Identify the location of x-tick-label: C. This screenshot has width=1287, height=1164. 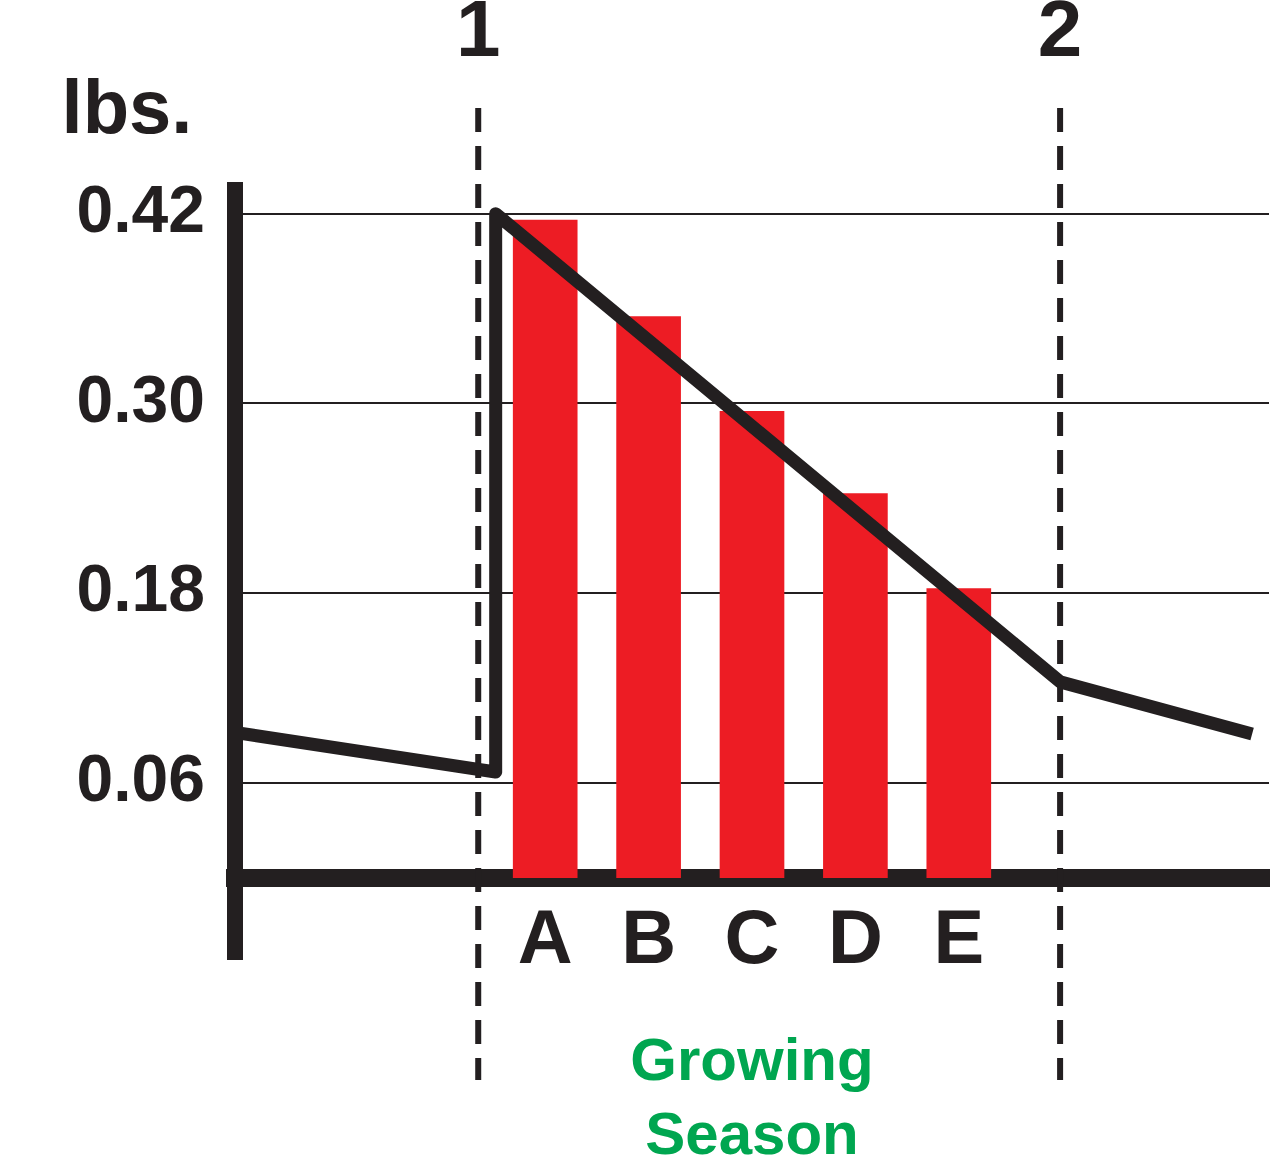
(752, 936).